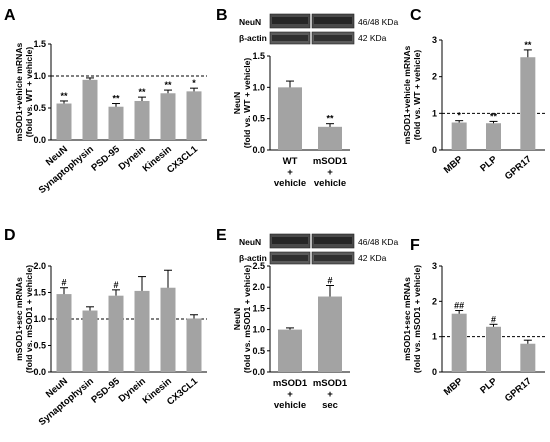  What do you see at coordinates (194, 83) in the screenshot?
I see `significance-mark: *` at bounding box center [194, 83].